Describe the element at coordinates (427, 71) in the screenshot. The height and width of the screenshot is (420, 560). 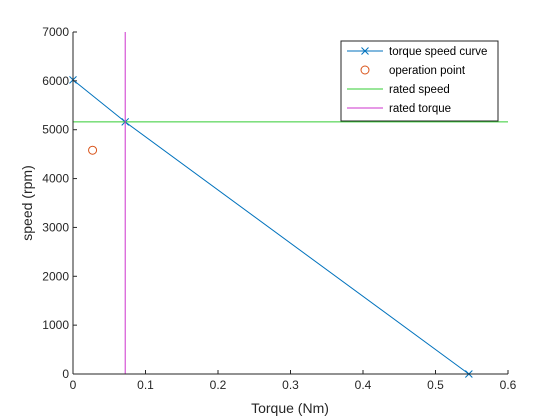
I see `legend-entry-label: operation point` at that location.